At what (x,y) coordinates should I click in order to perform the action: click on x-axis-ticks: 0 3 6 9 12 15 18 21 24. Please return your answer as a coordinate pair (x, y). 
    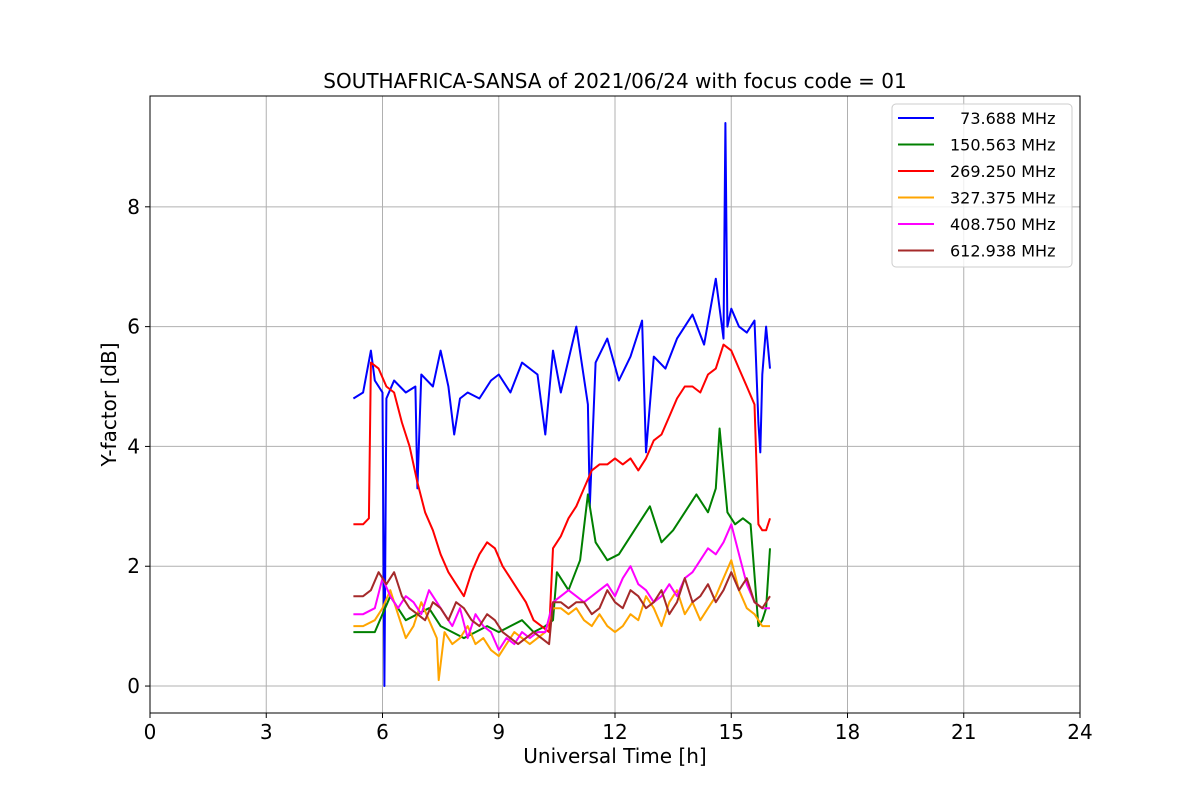
    Looking at the image, I should click on (618, 728).